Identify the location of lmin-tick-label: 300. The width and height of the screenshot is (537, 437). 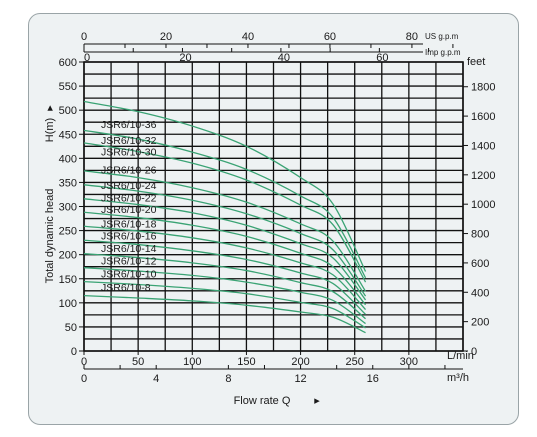
(409, 362).